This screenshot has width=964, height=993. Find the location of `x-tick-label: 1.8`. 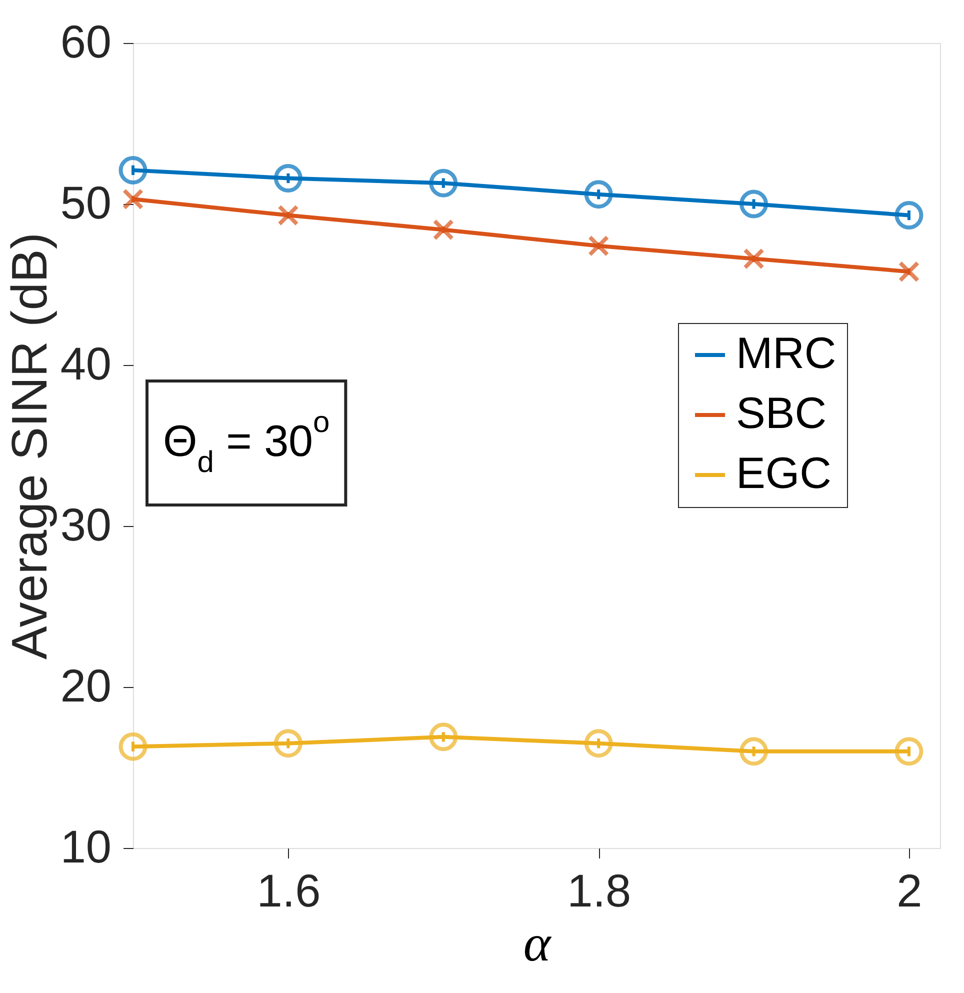

x-tick-label: 1.8 is located at coordinates (599, 890).